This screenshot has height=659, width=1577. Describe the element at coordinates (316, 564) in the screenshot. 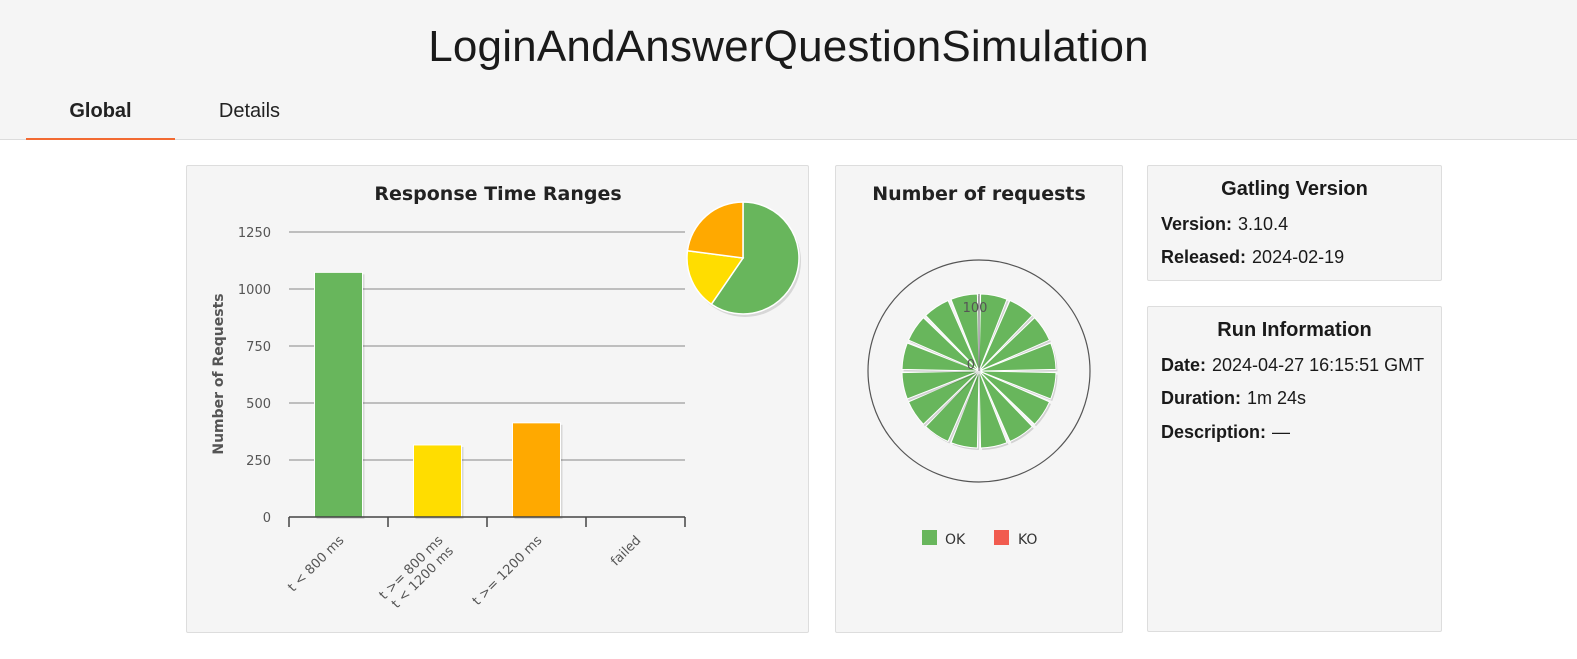

I see `x-tick-label: t < 800 ms` at that location.